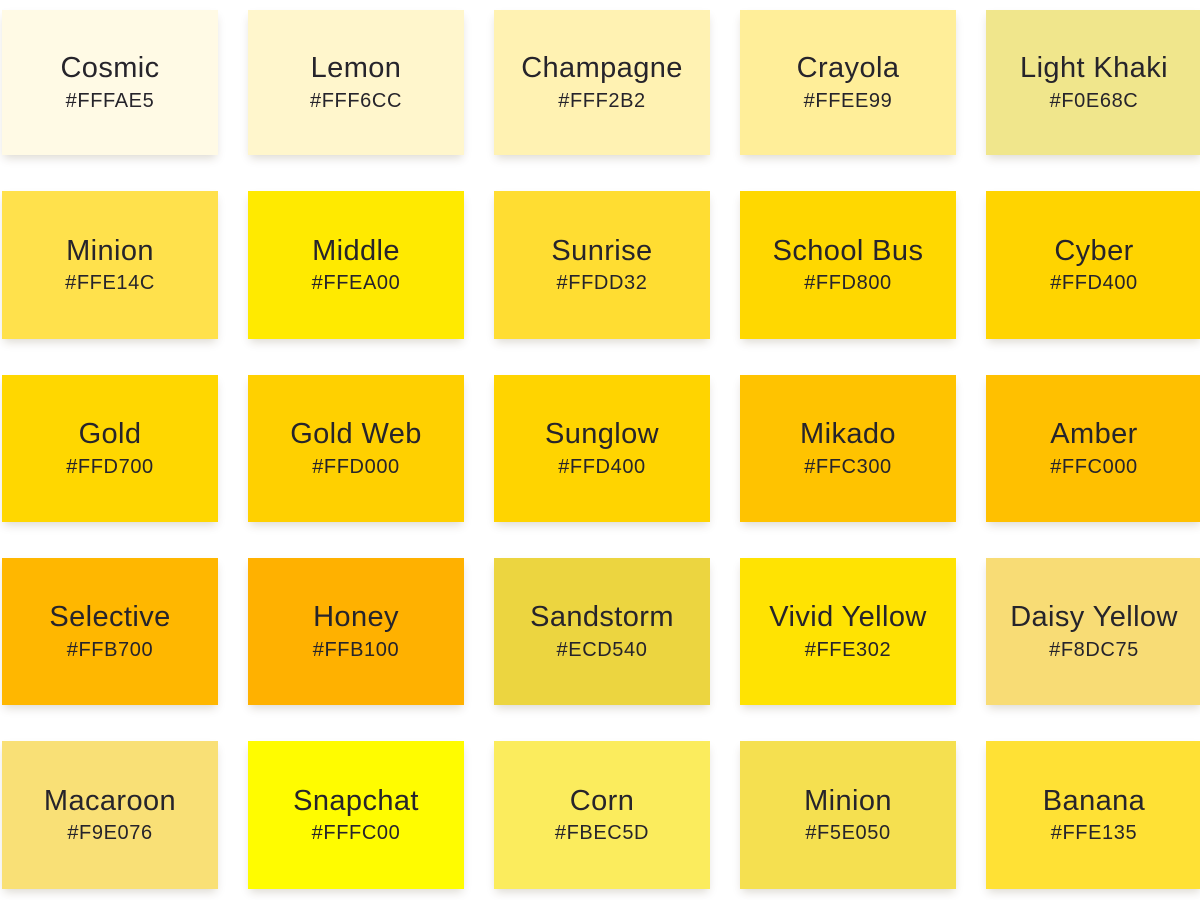 This screenshot has height=900, width=1200. Describe the element at coordinates (1094, 100) in the screenshot. I see `color-hex-code: #F0E68C` at that location.